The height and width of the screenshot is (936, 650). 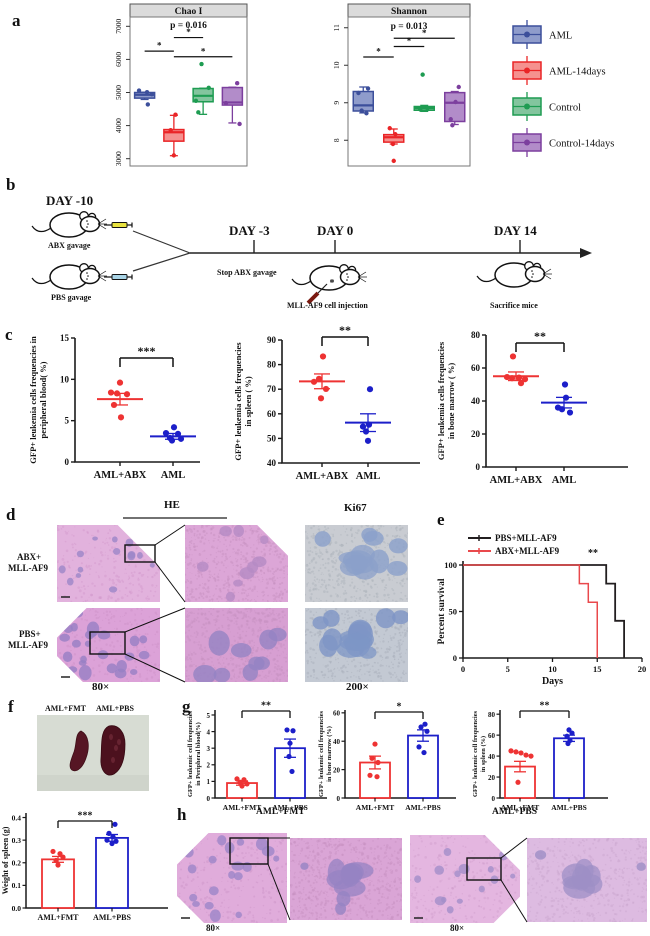 I want to click on he-ki67-histology, so click(x=232, y=600).